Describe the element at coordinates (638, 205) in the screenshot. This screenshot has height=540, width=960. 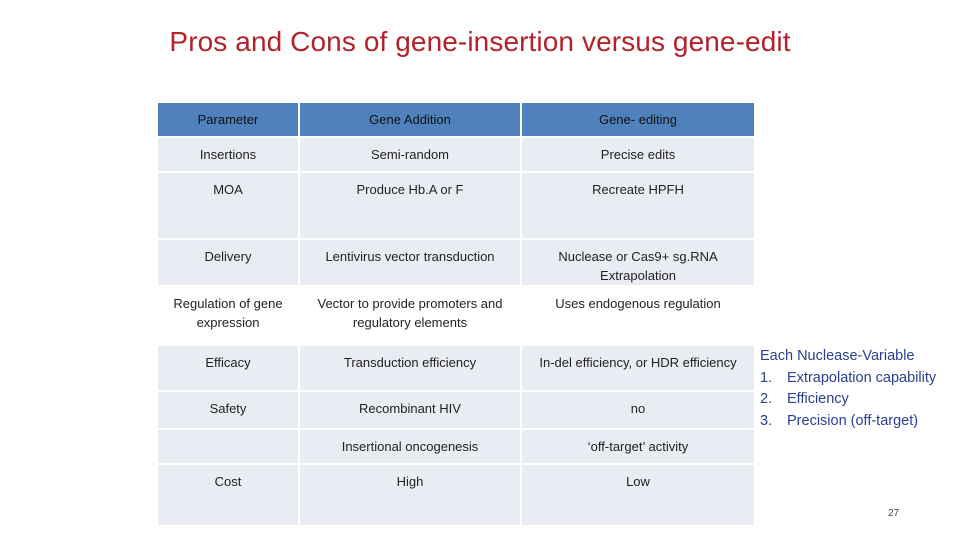
I see `table-cell: Recreate HPFH` at that location.